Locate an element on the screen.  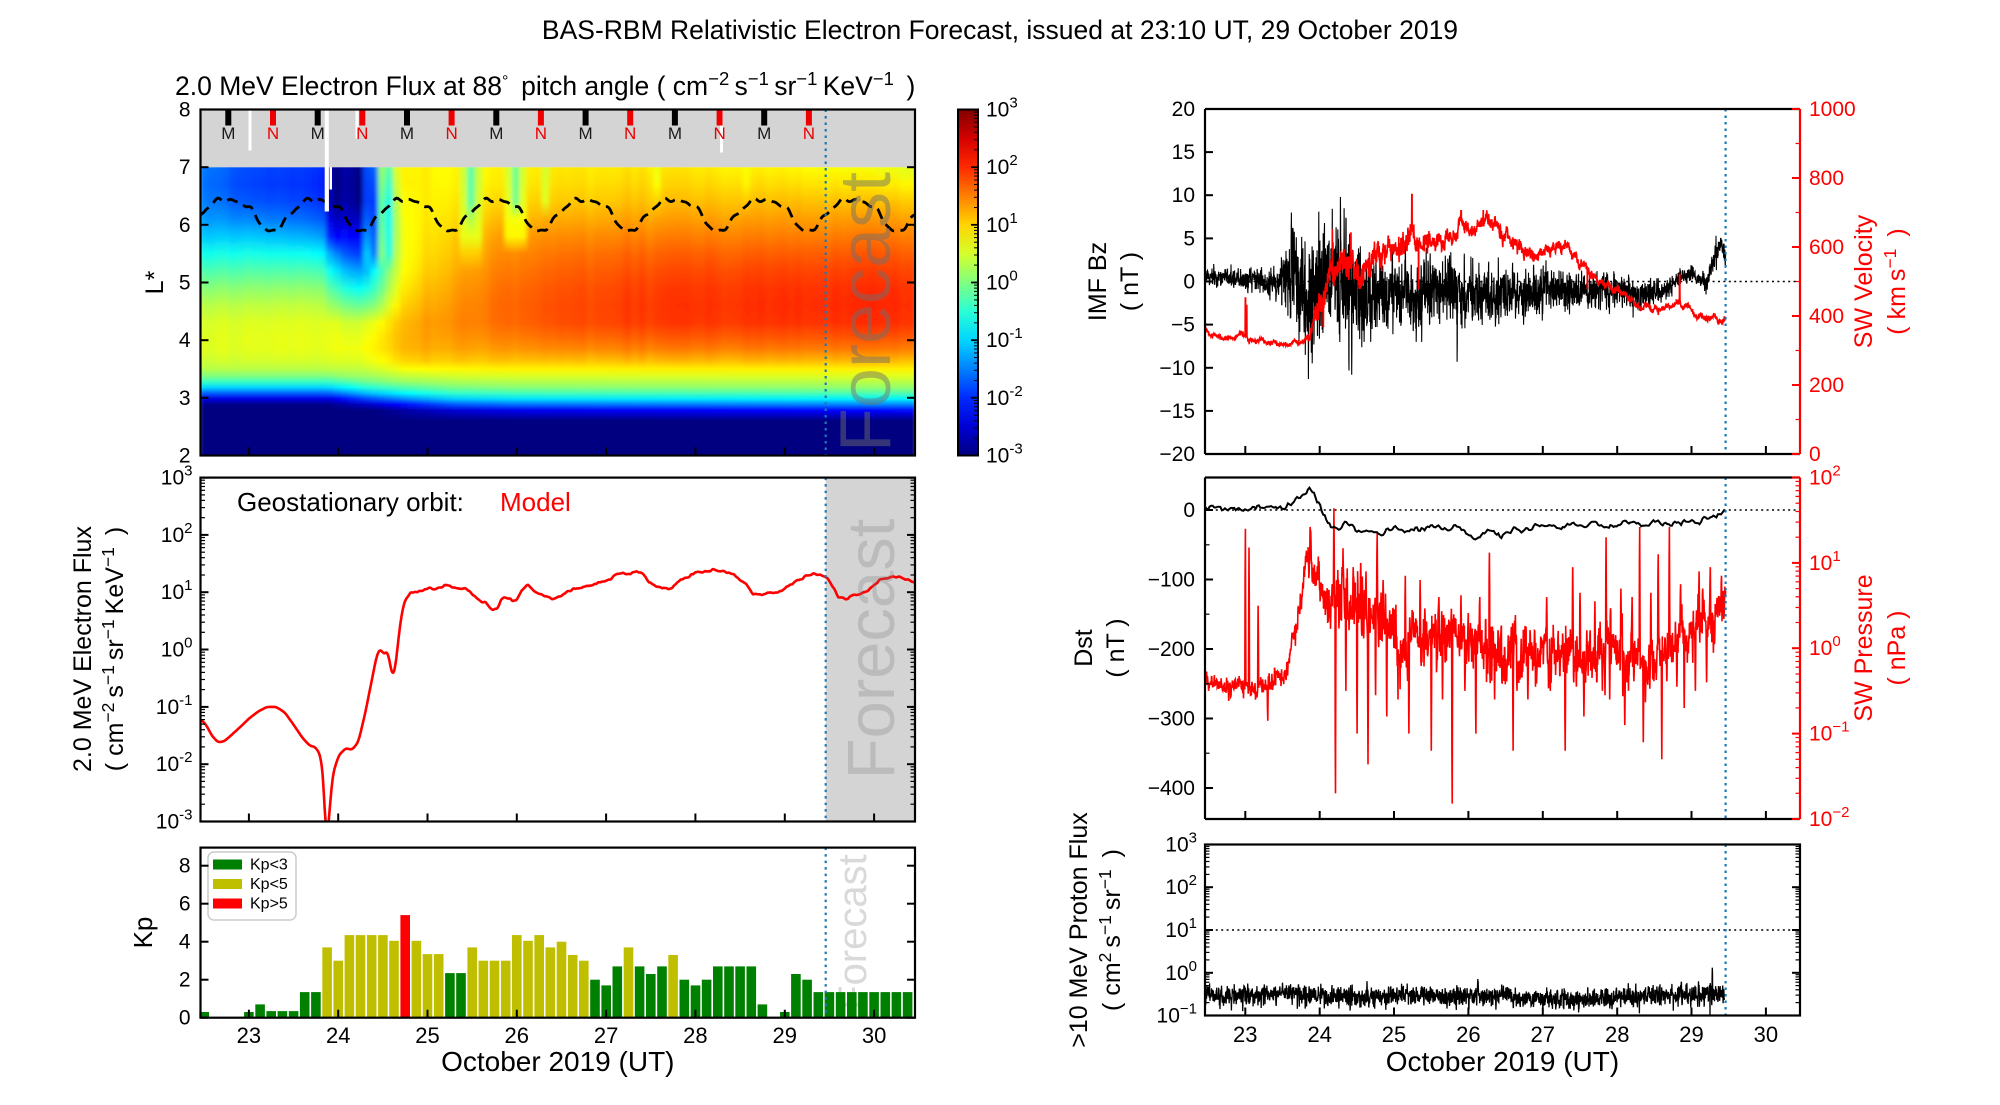
svg-text: L* is located at coordinates (155, 282).